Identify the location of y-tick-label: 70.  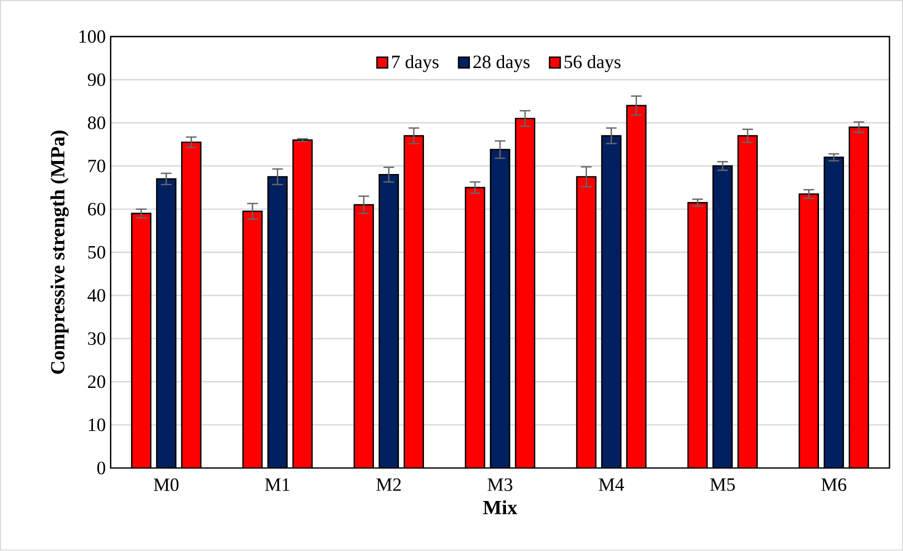
(97, 166).